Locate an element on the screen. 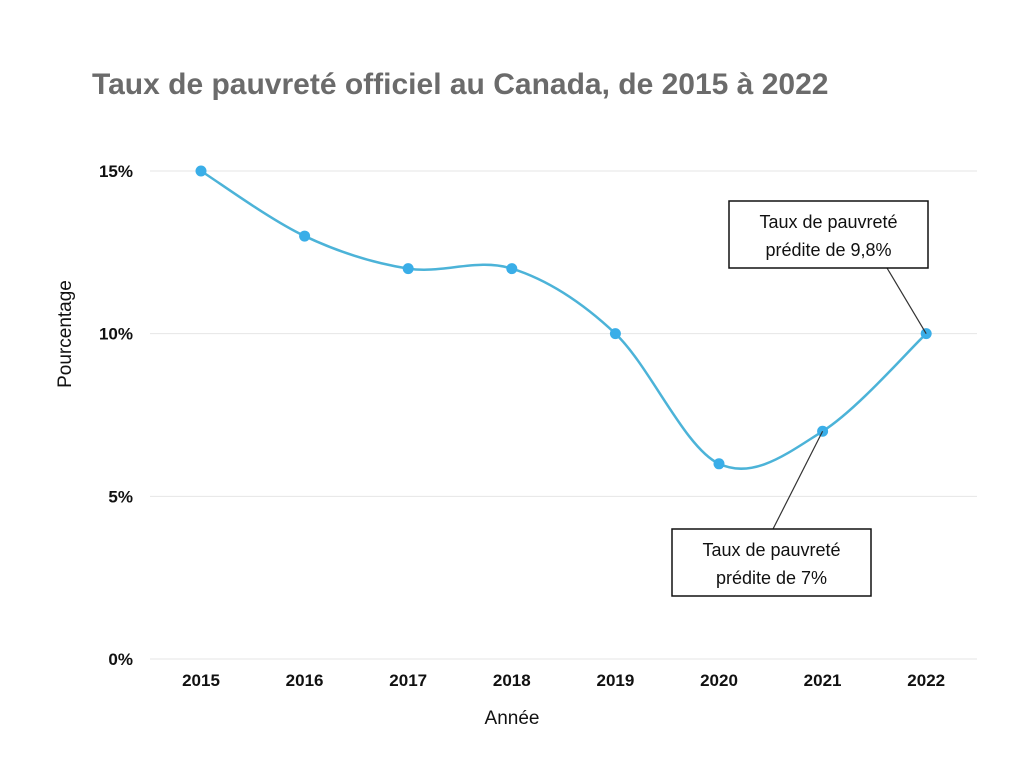 Image resolution: width=1024 pixels, height=768 pixels. callout: Taux de pauvreté prédite de 9,8% is located at coordinates (828, 267).